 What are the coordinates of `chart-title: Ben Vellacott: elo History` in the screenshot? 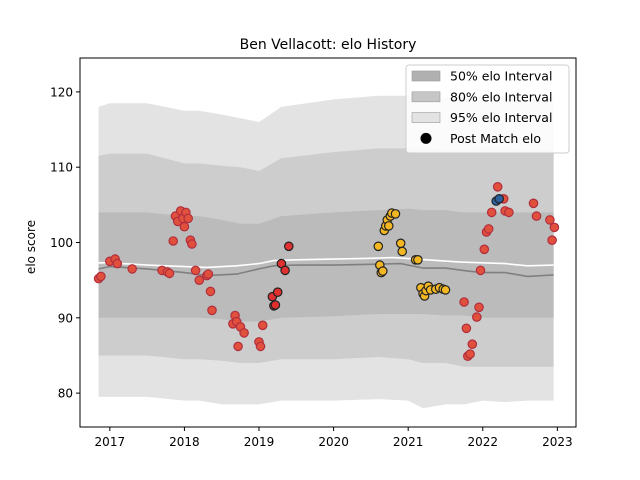 It's located at (328, 45).